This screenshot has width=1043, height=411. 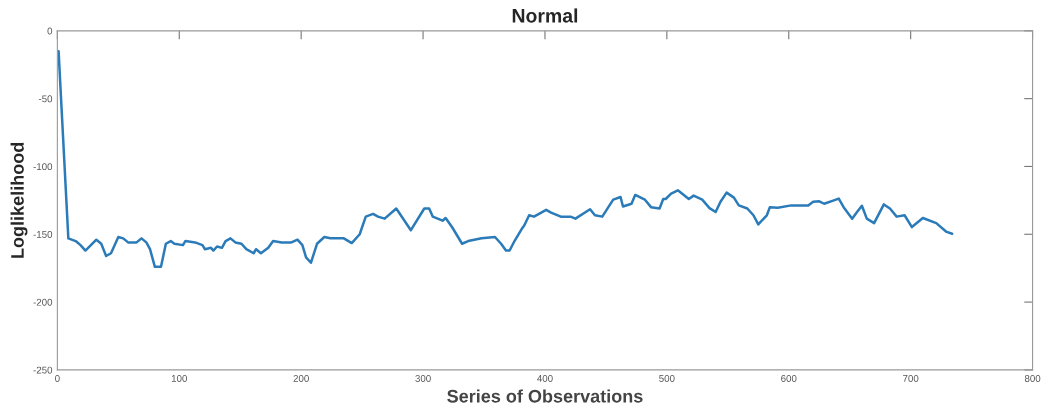 What do you see at coordinates (545, 396) in the screenshot?
I see `x-axis-title: Series of Observations` at bounding box center [545, 396].